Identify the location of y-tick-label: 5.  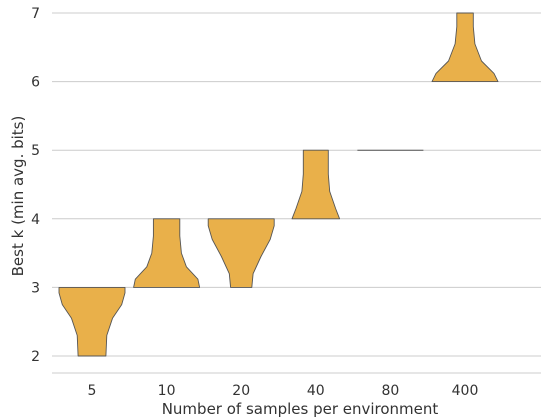
(35, 151).